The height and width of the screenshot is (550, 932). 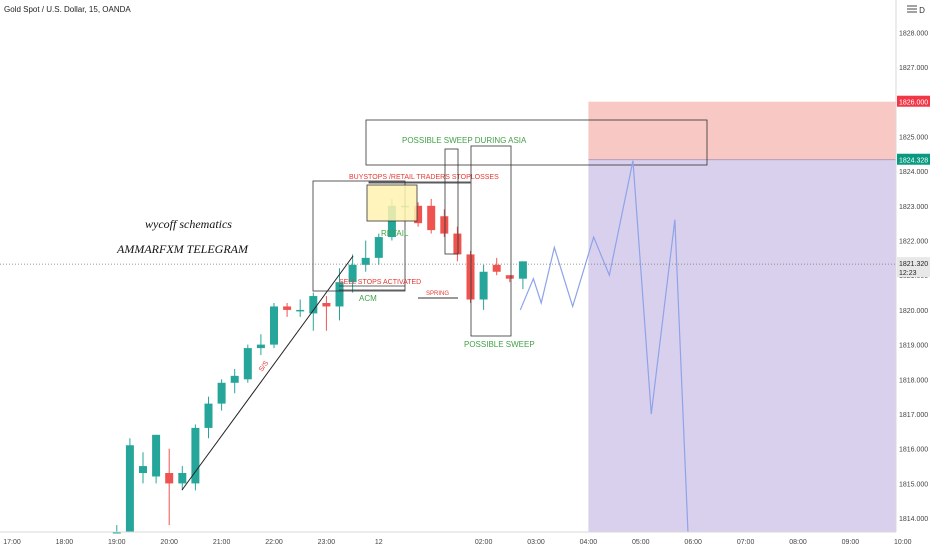 What do you see at coordinates (65, 542) in the screenshot?
I see `time-tick-label: 18:00` at bounding box center [65, 542].